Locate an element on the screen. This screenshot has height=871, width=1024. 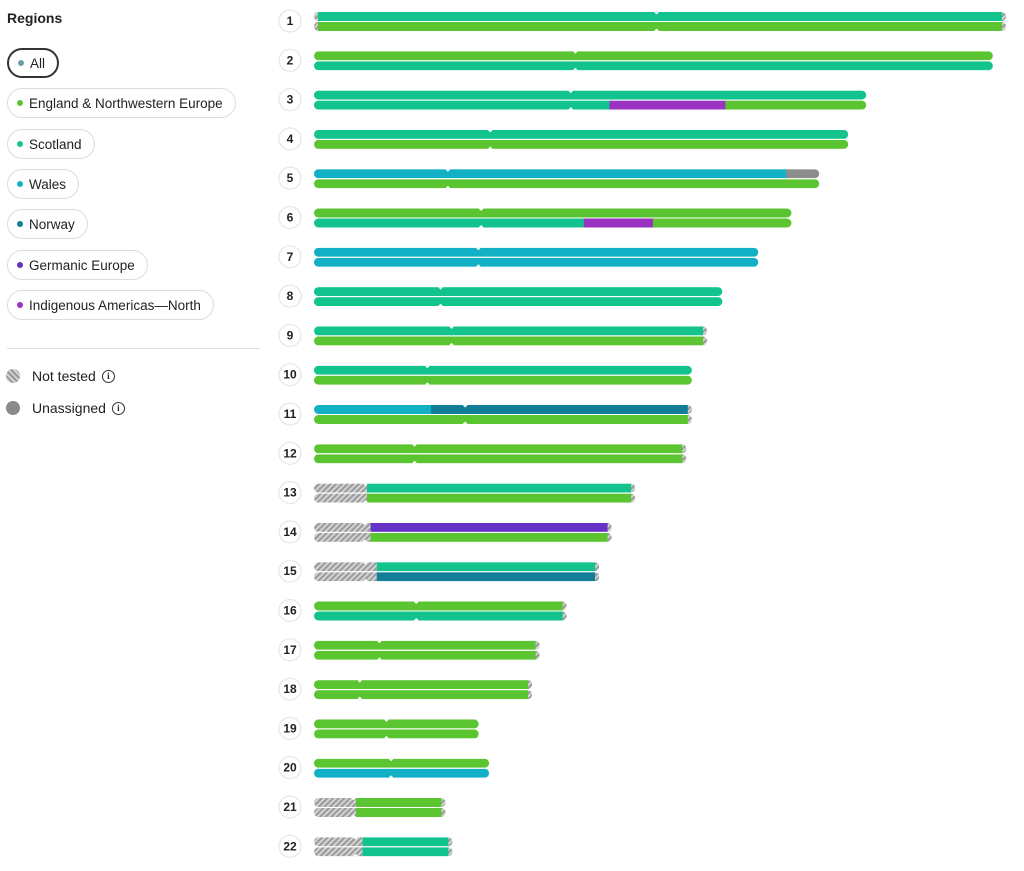
chromosome-18: 18 is located at coordinates (405, 689).